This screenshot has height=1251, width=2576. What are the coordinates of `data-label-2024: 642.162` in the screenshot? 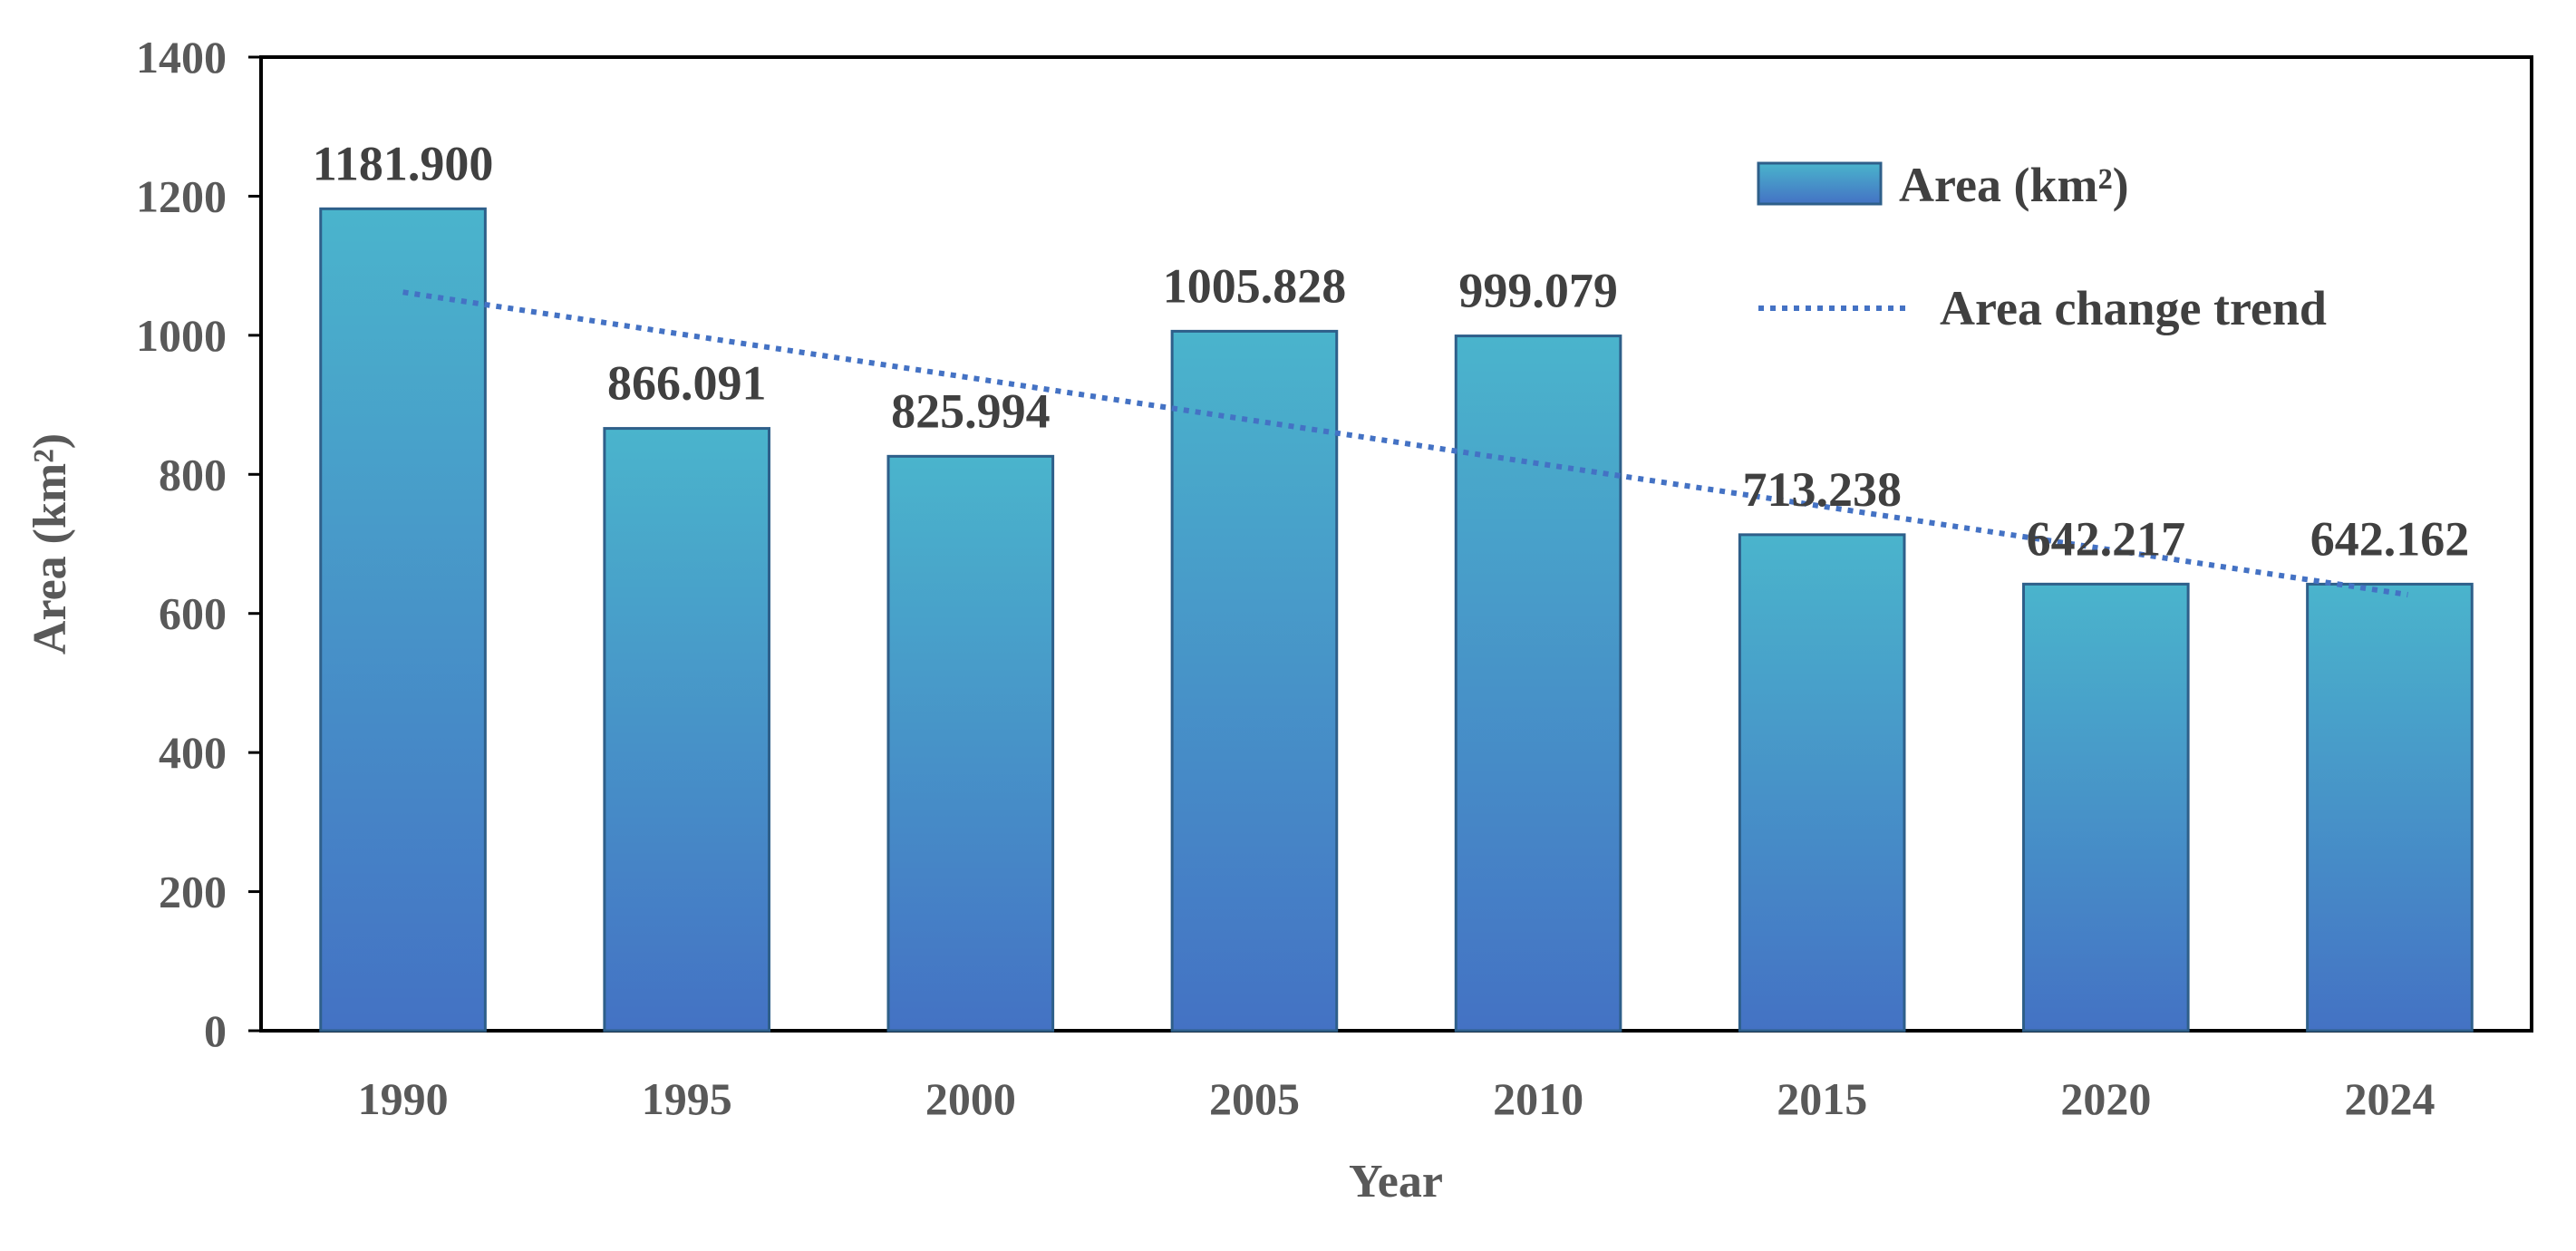 It's located at (2390, 538).